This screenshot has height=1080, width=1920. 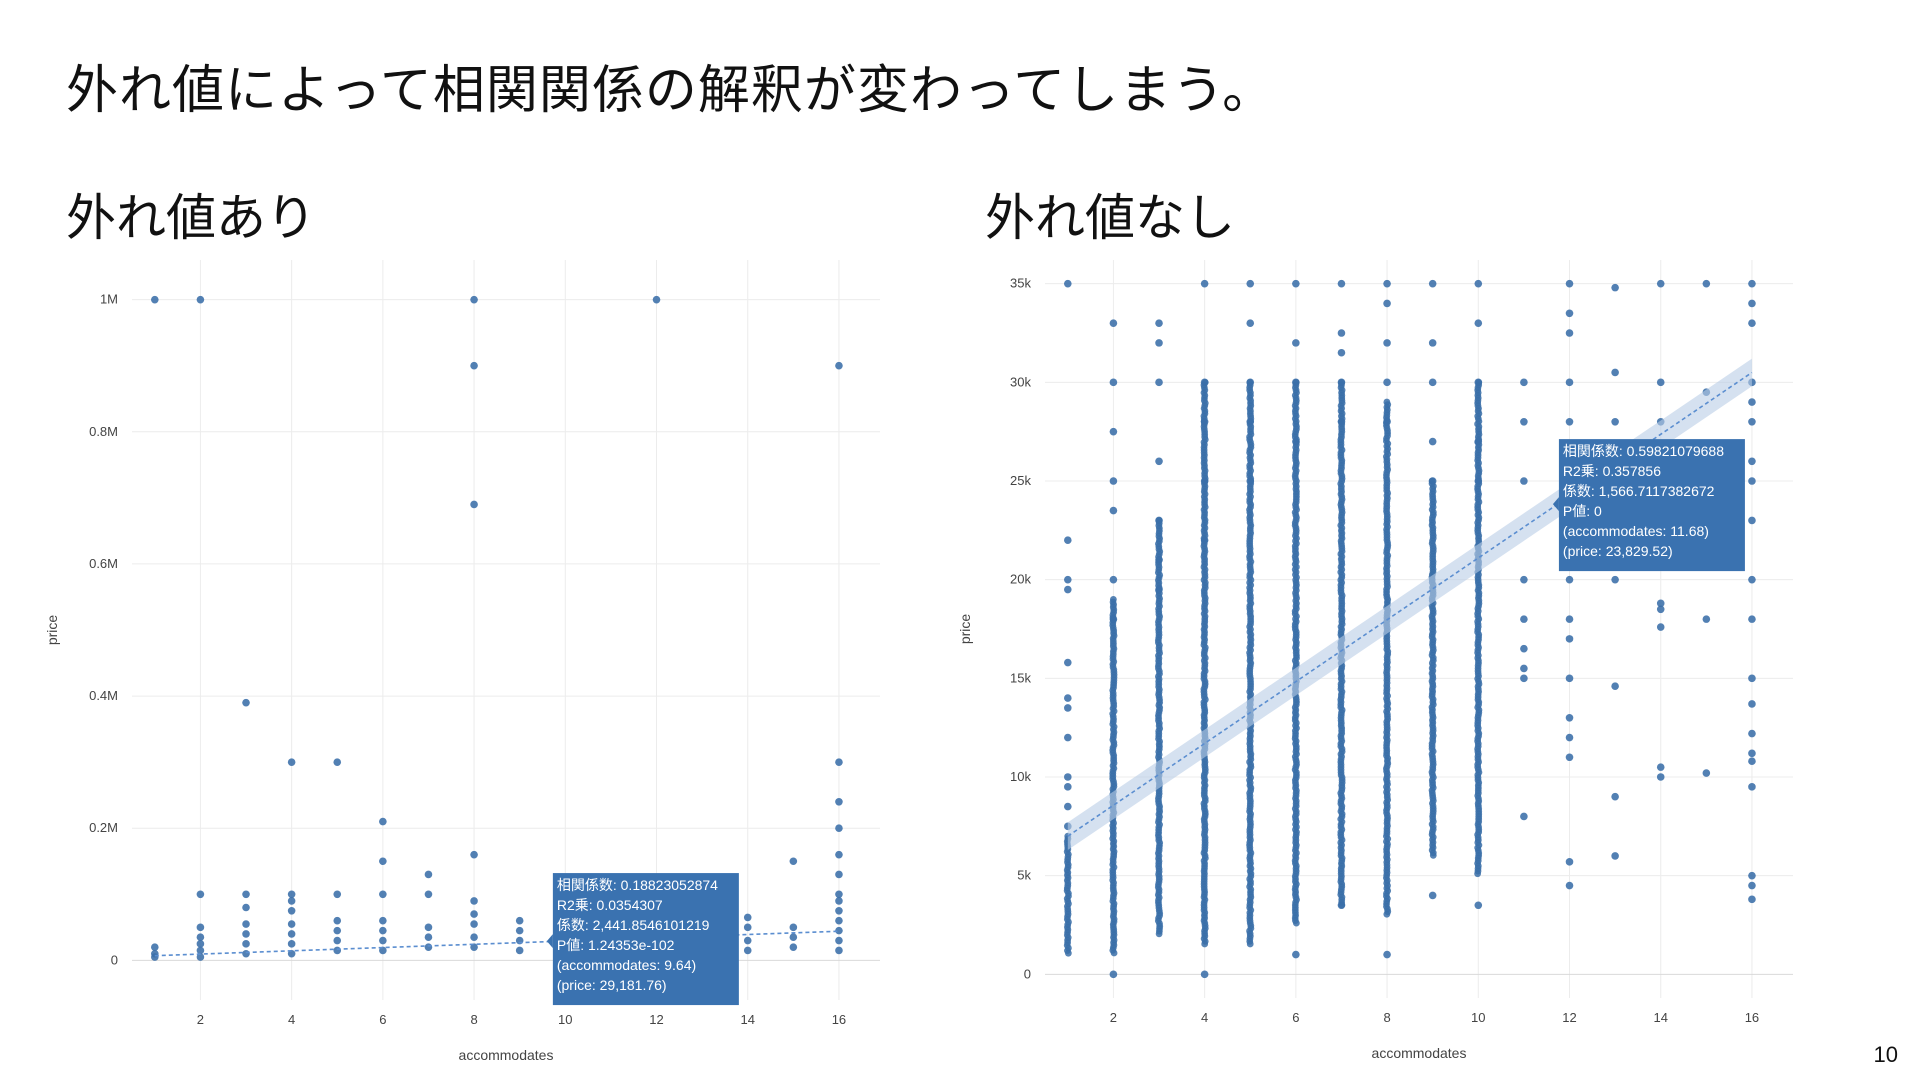 I want to click on tooltip-pointer, so click(x=549, y=941).